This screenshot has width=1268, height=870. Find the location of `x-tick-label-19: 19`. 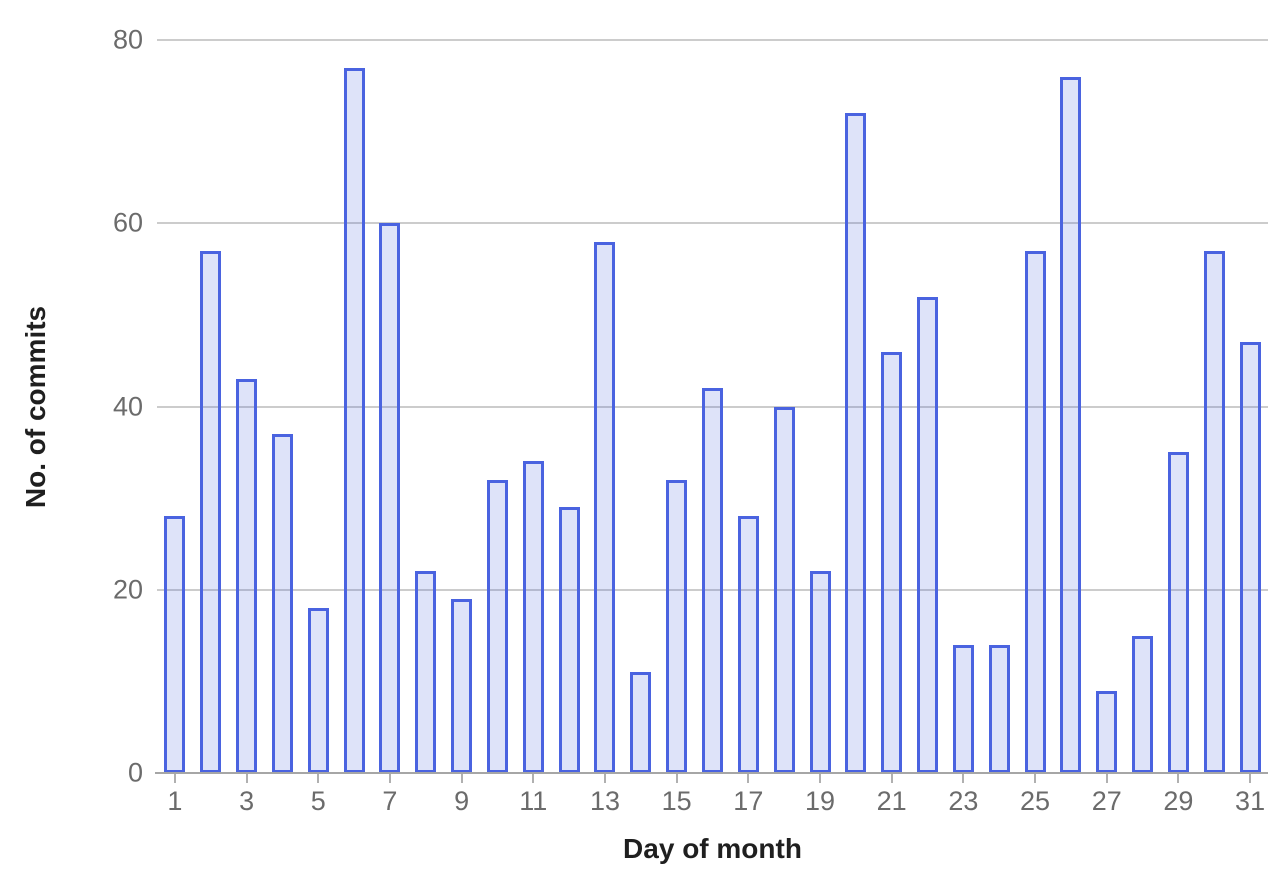

x-tick-label-19: 19 is located at coordinates (820, 801).